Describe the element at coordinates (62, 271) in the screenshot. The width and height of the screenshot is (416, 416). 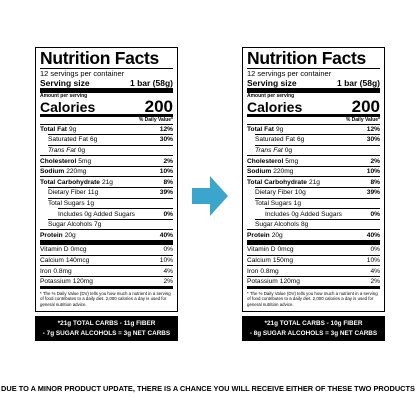
I see `vitamin-amount: 0.8mg` at that location.